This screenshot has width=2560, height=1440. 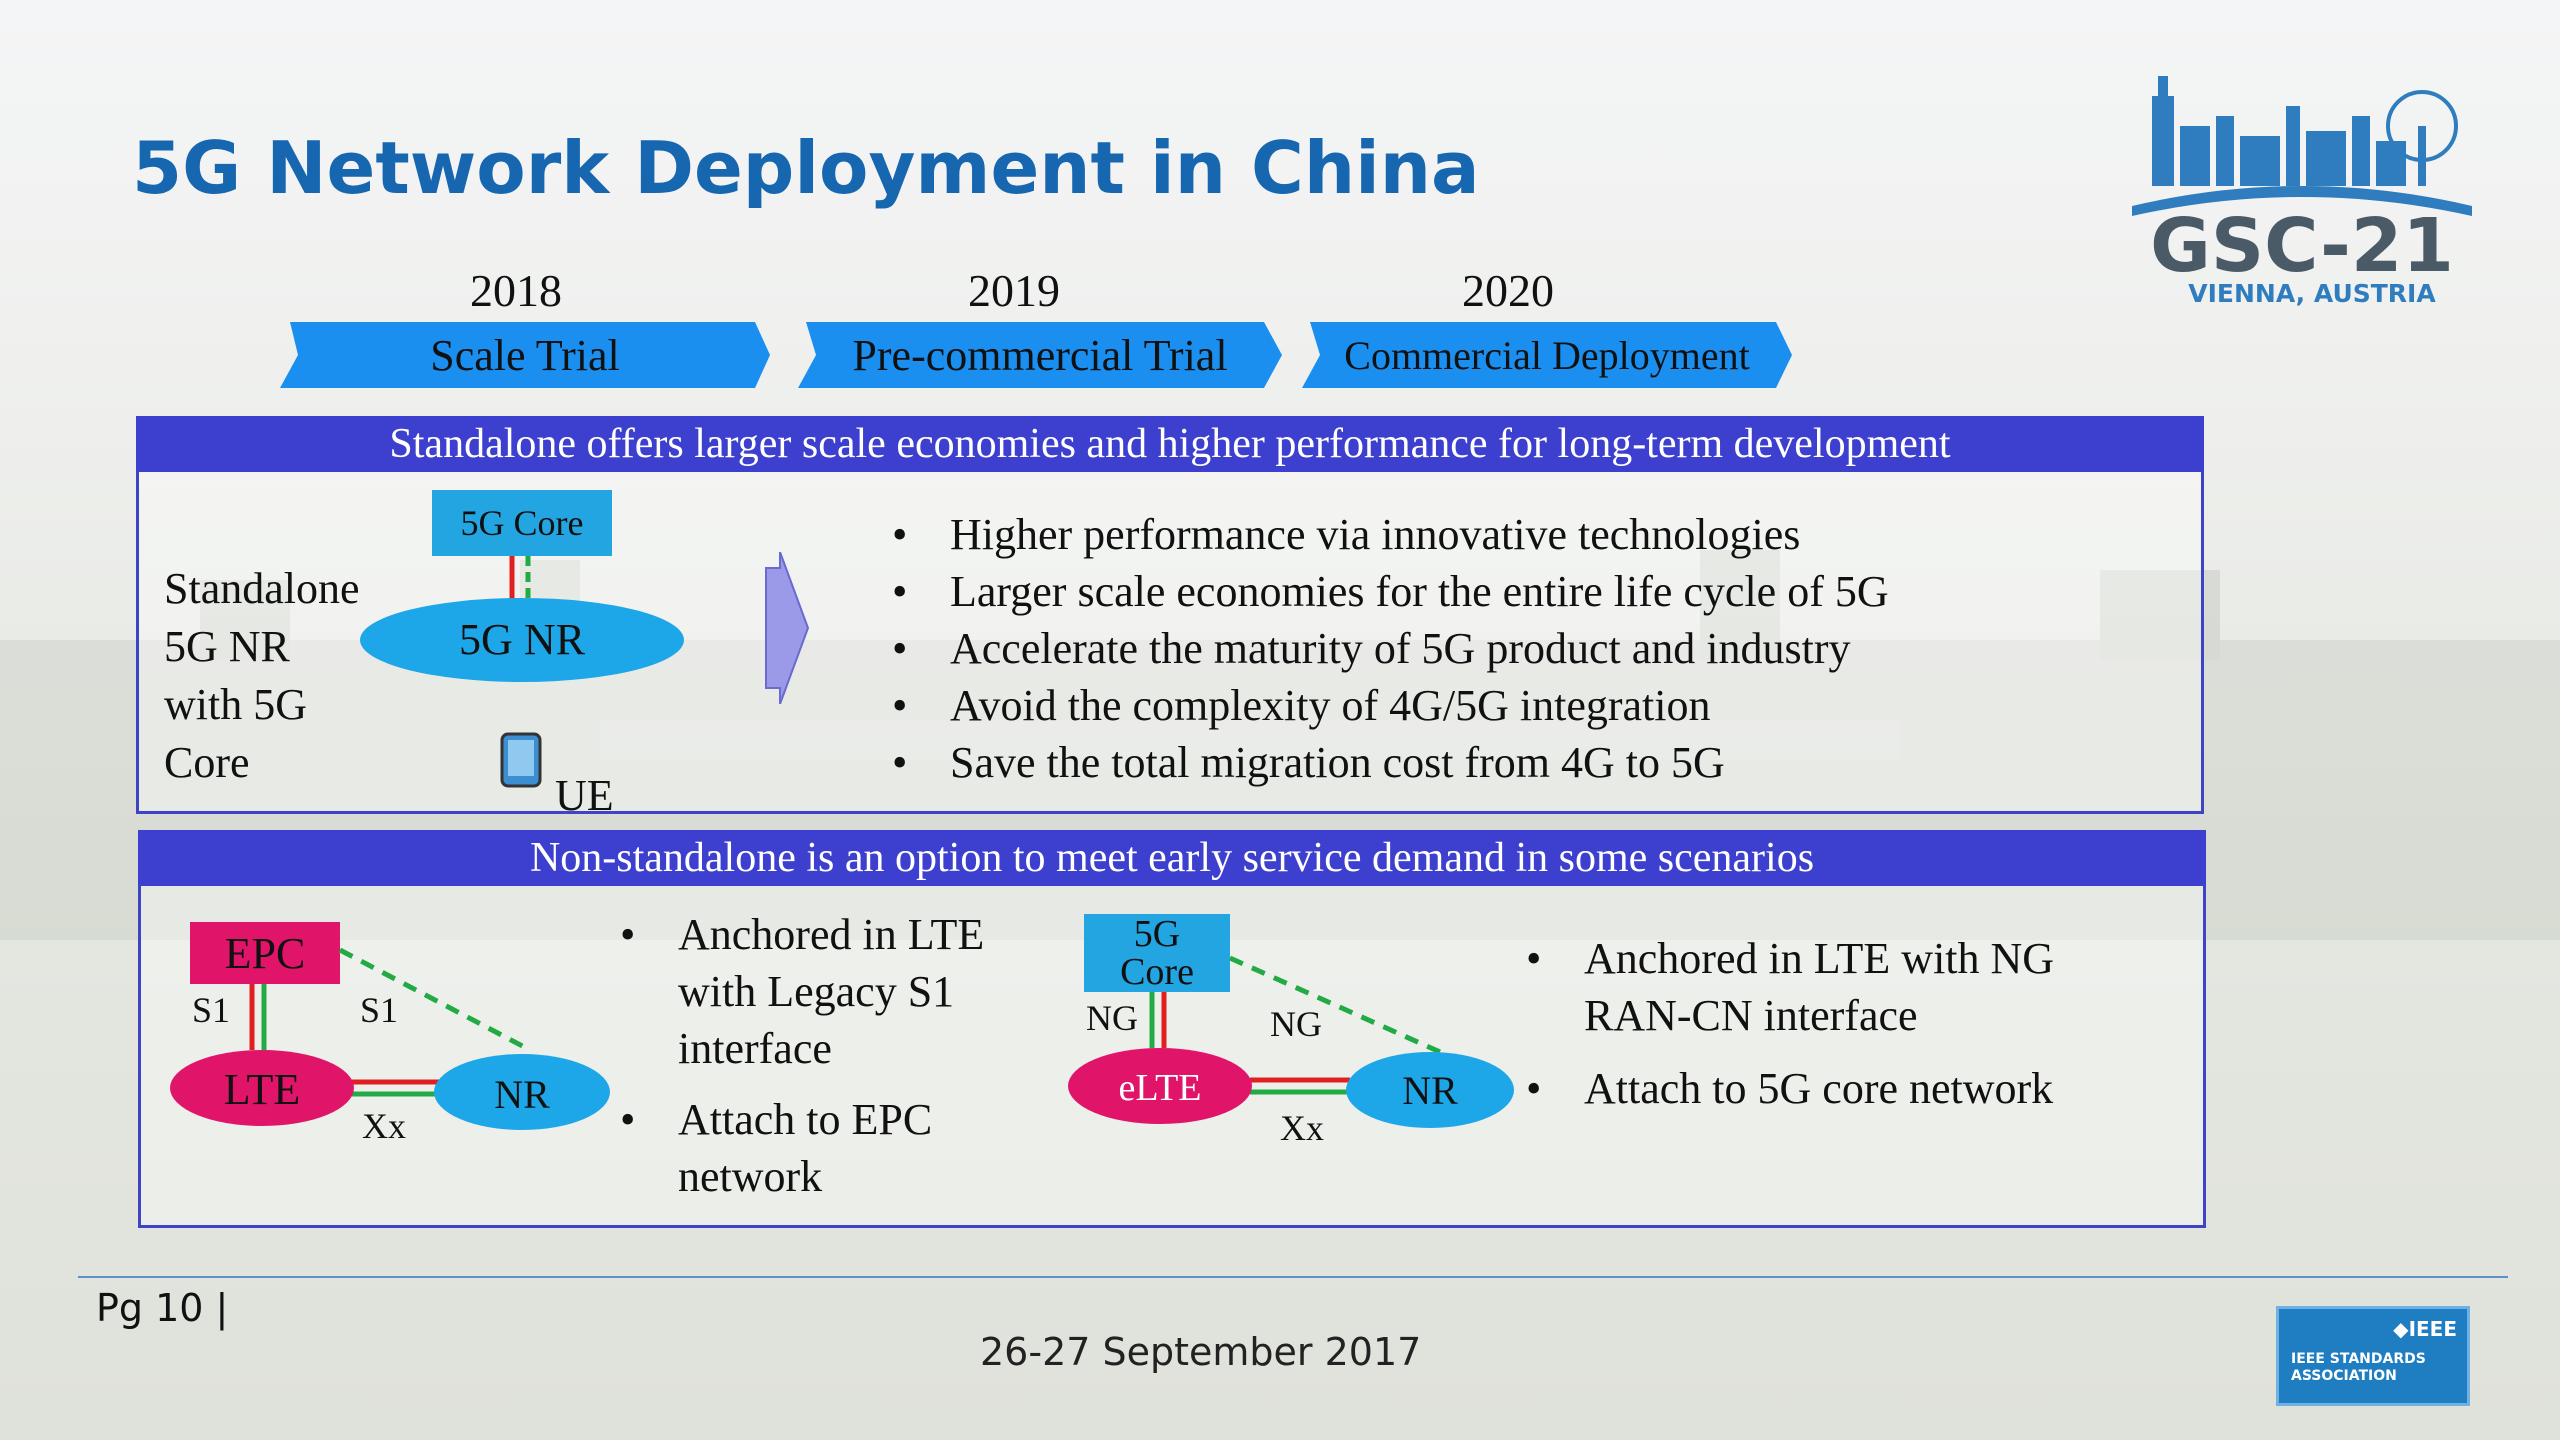 I want to click on nsa-epc-diagram: EPC S1 S1 LTE NR Xx, so click(x=390, y=1034).